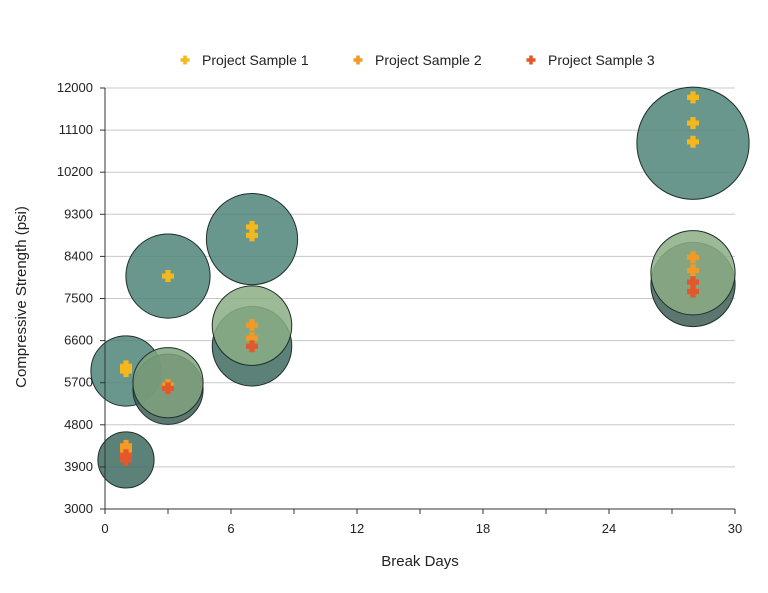  I want to click on x-tick-label: 30, so click(735, 528).